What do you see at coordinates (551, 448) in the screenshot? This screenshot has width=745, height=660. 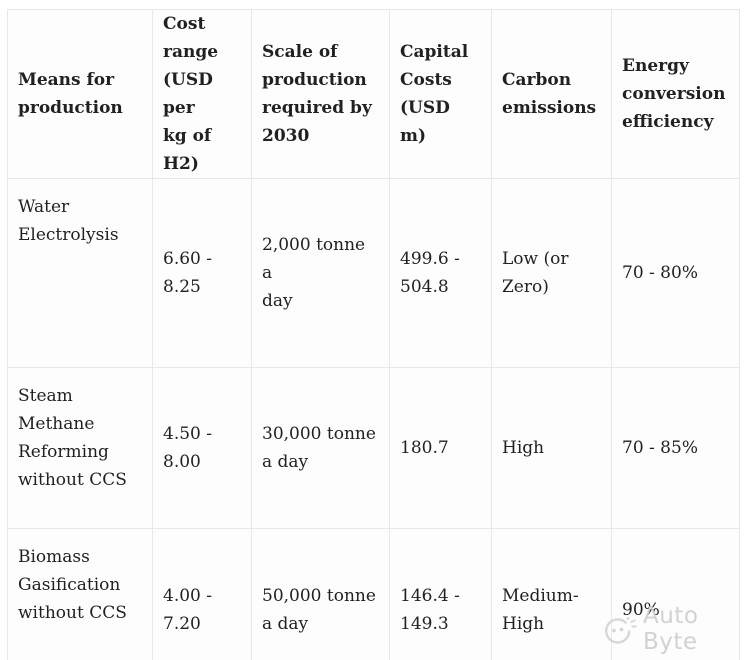 I see `table-cell-carbon-emissions: High` at bounding box center [551, 448].